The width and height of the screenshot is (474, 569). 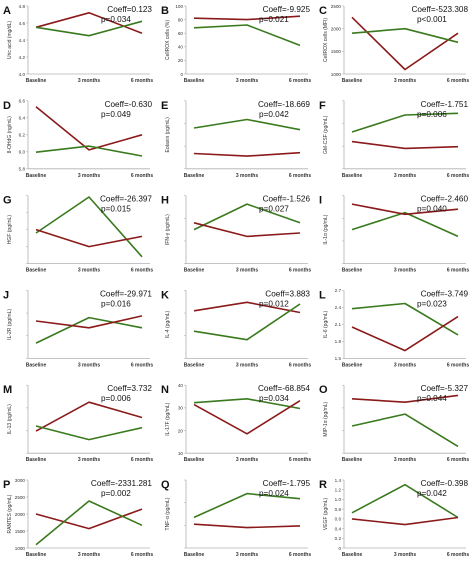 I want to click on p-value-annotation: p=0.002, so click(x=116, y=493).